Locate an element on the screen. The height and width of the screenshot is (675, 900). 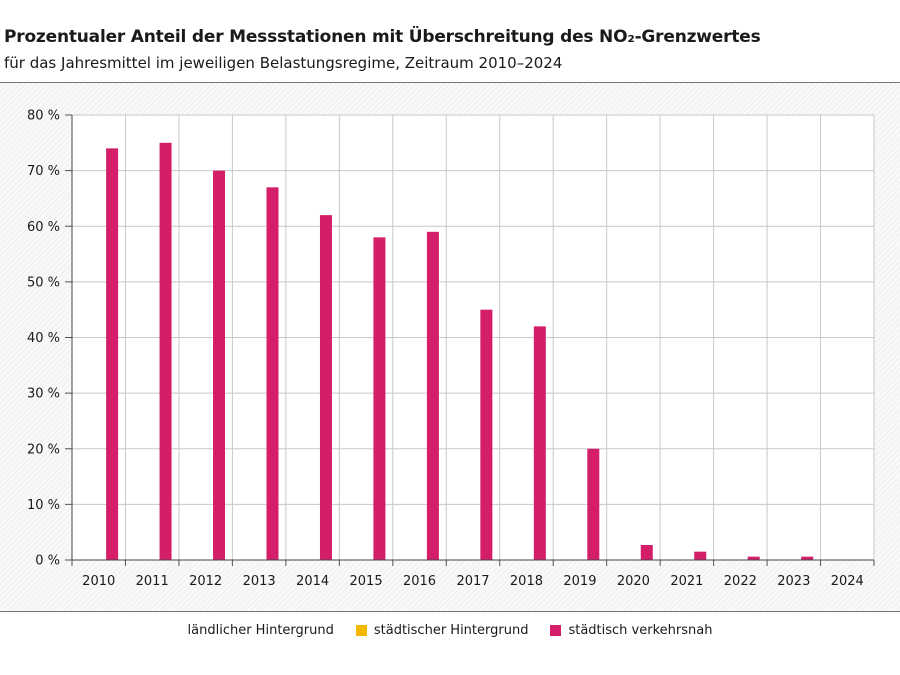
y-tick-label: 20 % is located at coordinates (43, 449).